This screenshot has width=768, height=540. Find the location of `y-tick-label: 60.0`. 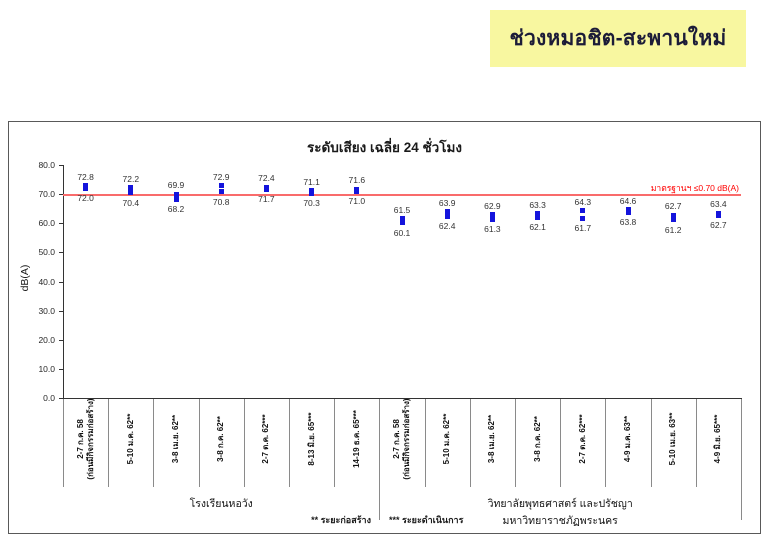

y-tick-label: 60.0 is located at coordinates (46, 223).